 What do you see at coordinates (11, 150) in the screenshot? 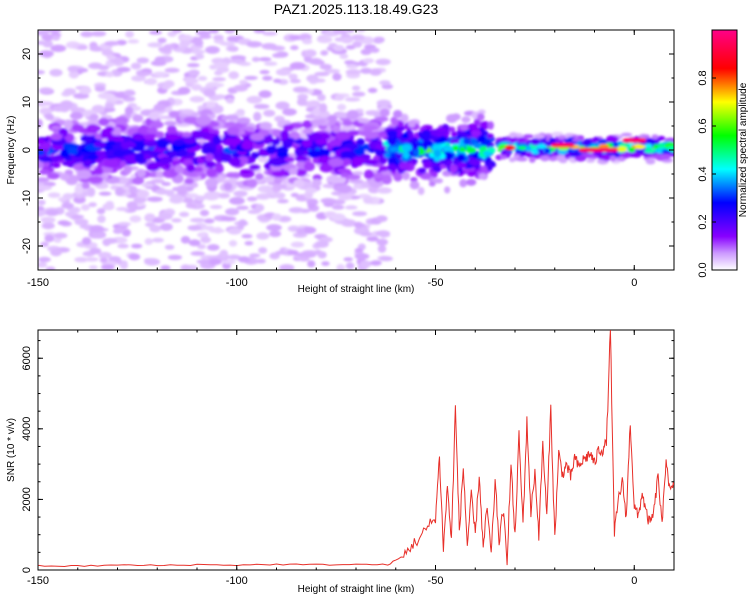
I see `spectrogram-y-label: Frequency (Hz)` at bounding box center [11, 150].